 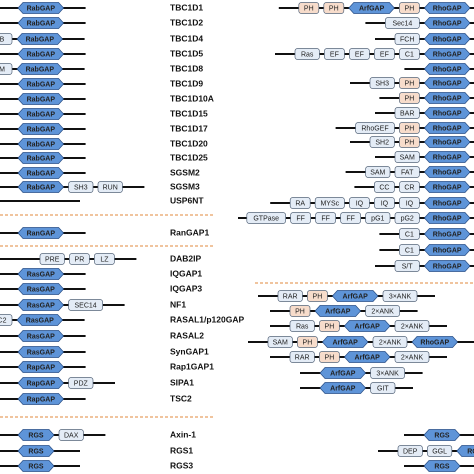 What do you see at coordinates (382, 83) in the screenshot?
I see `domain-label: SH3` at bounding box center [382, 83].